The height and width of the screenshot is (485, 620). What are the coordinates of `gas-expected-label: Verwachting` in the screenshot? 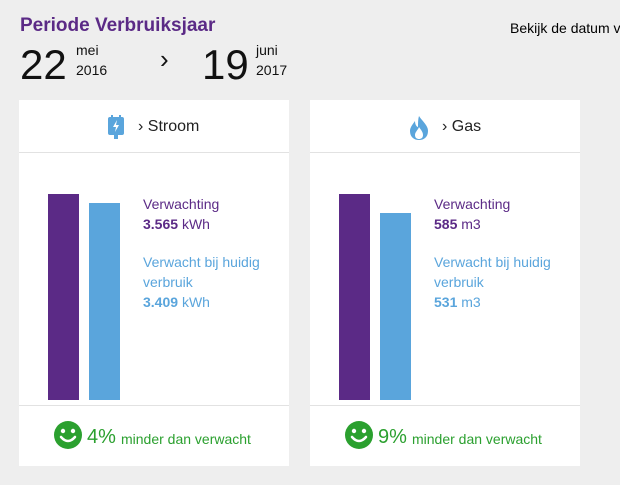 It's located at (472, 204).